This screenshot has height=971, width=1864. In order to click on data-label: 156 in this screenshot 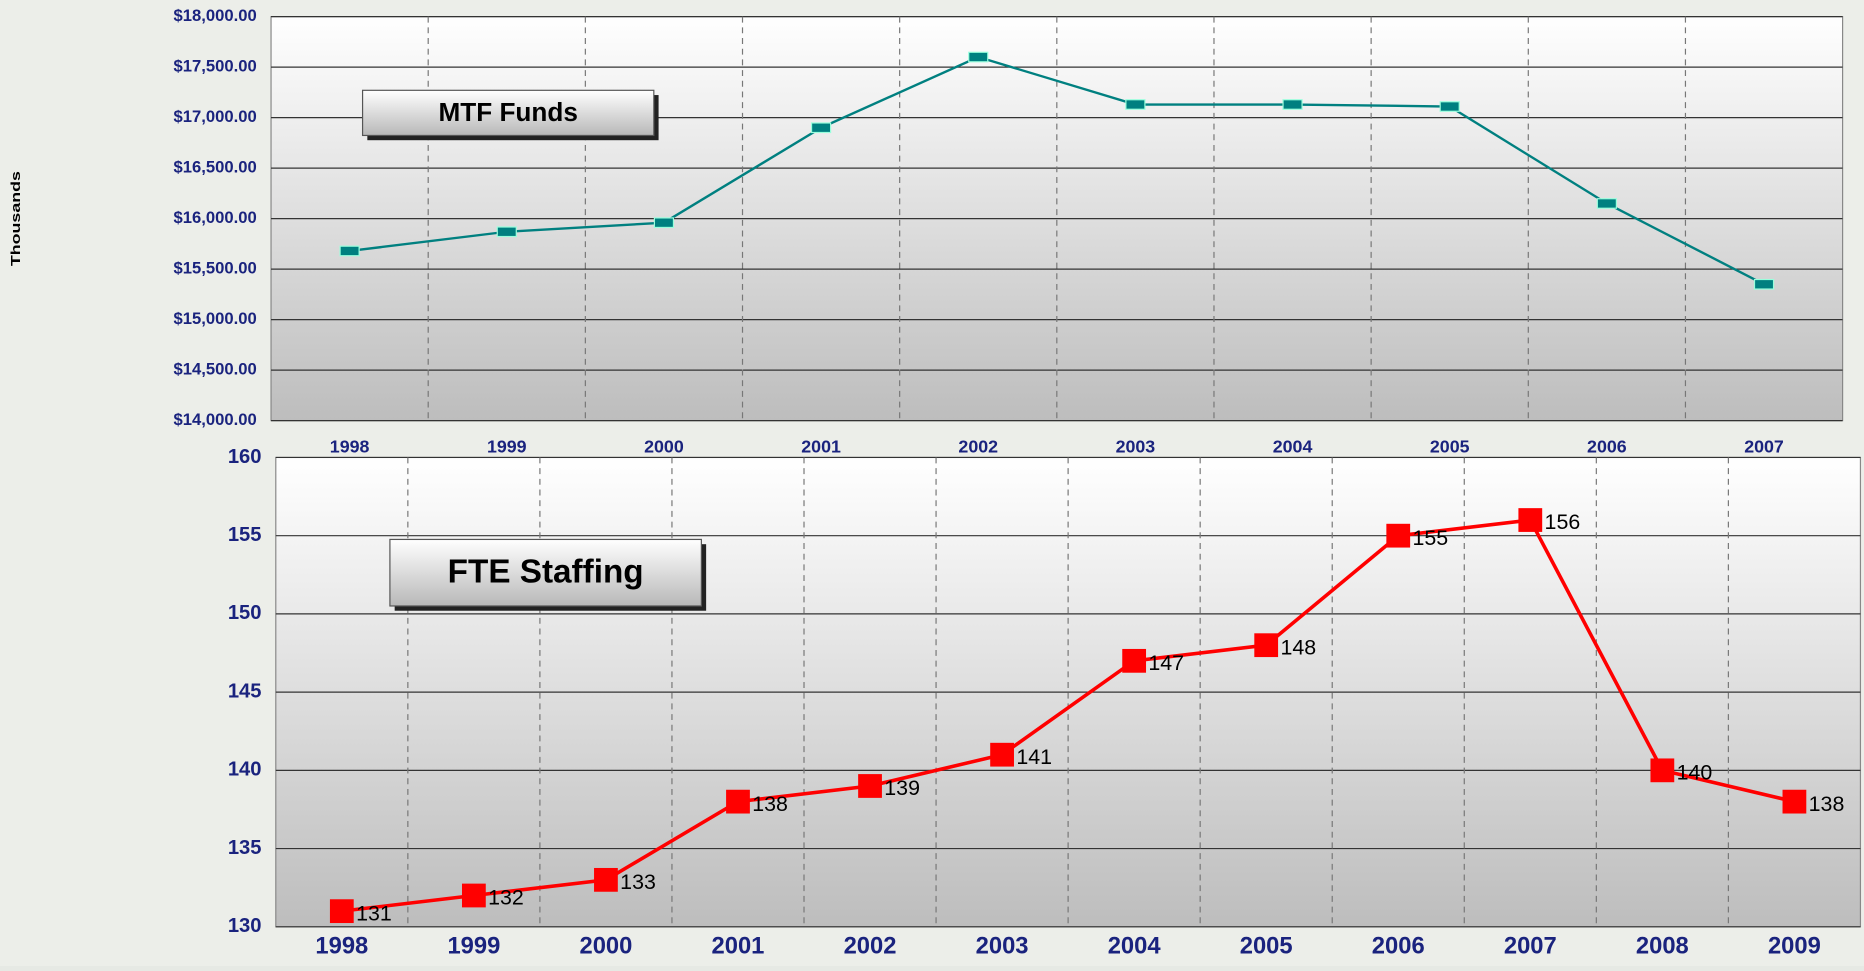, I will do `click(1563, 522)`.